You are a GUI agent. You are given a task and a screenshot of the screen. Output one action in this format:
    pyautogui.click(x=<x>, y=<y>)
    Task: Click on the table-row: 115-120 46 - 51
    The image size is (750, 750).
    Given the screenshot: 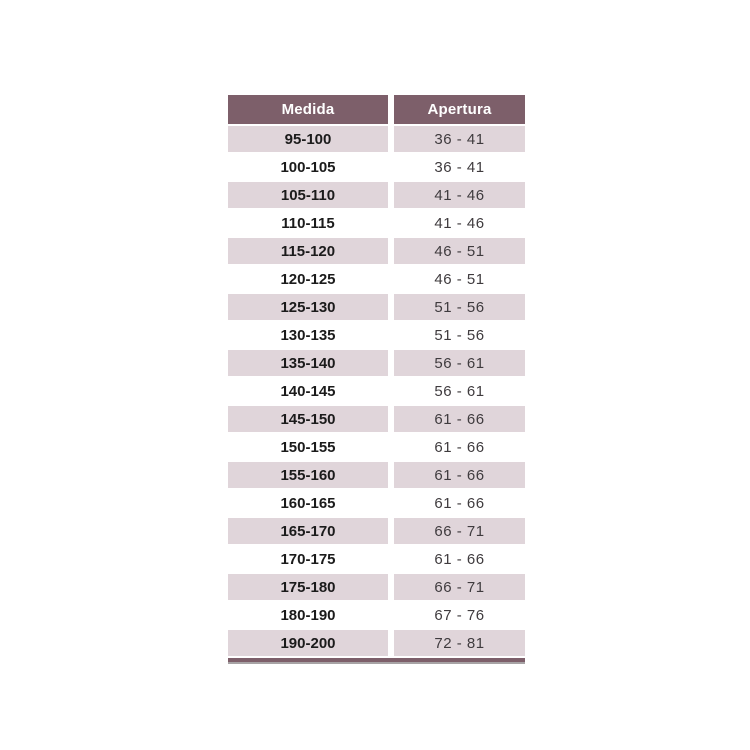 What is the action you would take?
    pyautogui.click(x=376, y=251)
    